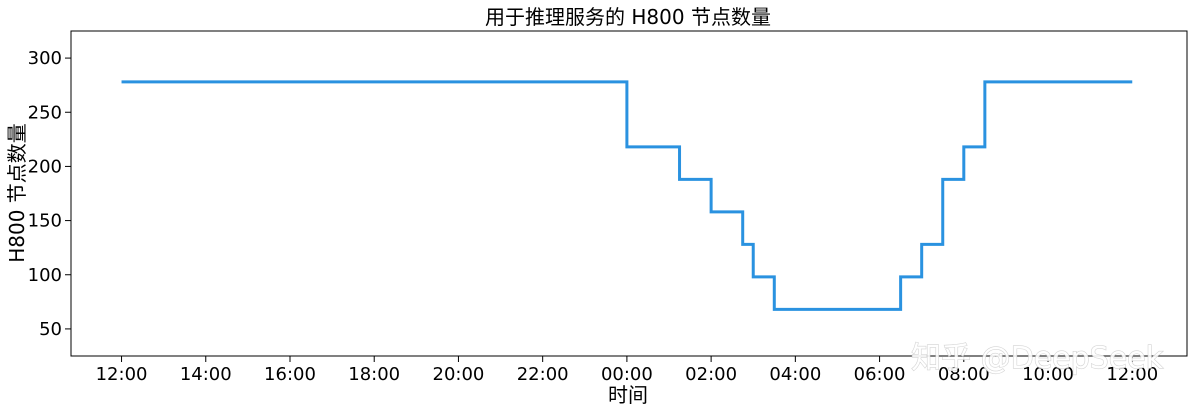  Describe the element at coordinates (45, 275) in the screenshot. I see `y-tick-label: 100` at that location.